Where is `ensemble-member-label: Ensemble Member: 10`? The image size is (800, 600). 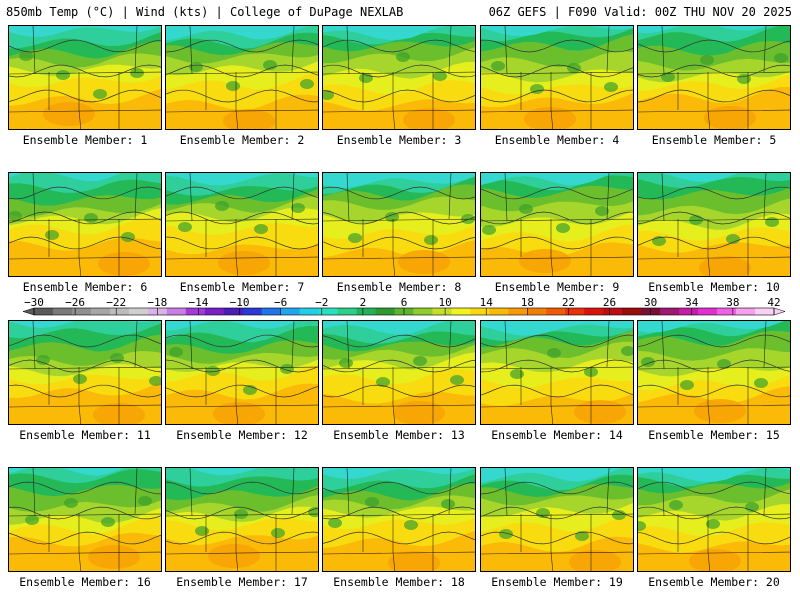 ensemble-member-label: Ensemble Member: 10 is located at coordinates (714, 287).